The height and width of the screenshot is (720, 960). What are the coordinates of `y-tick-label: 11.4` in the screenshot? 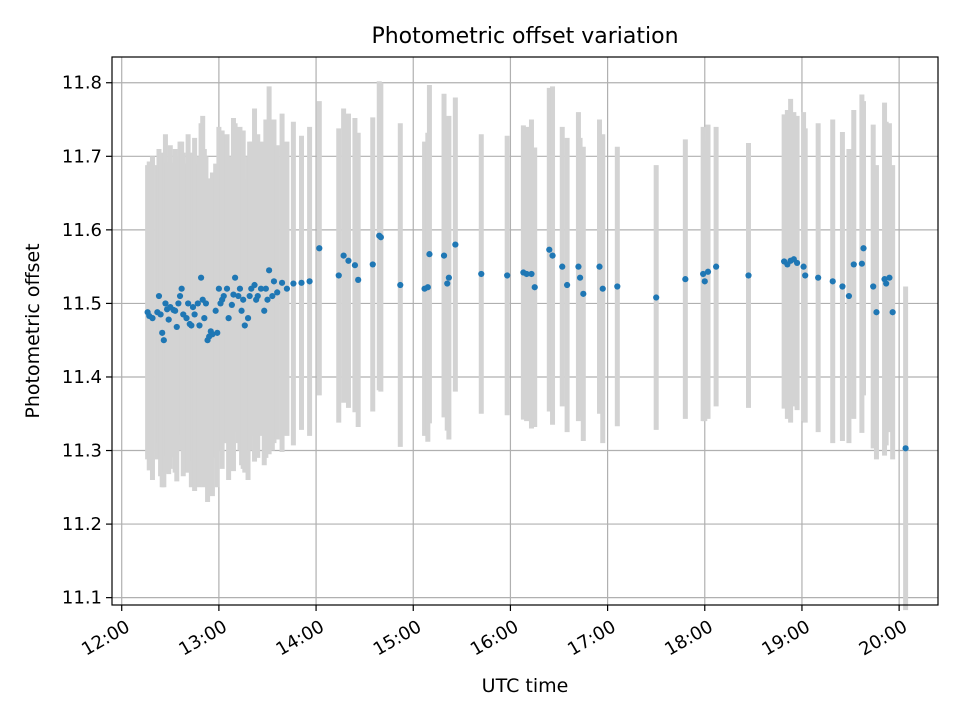 It's located at (82, 377).